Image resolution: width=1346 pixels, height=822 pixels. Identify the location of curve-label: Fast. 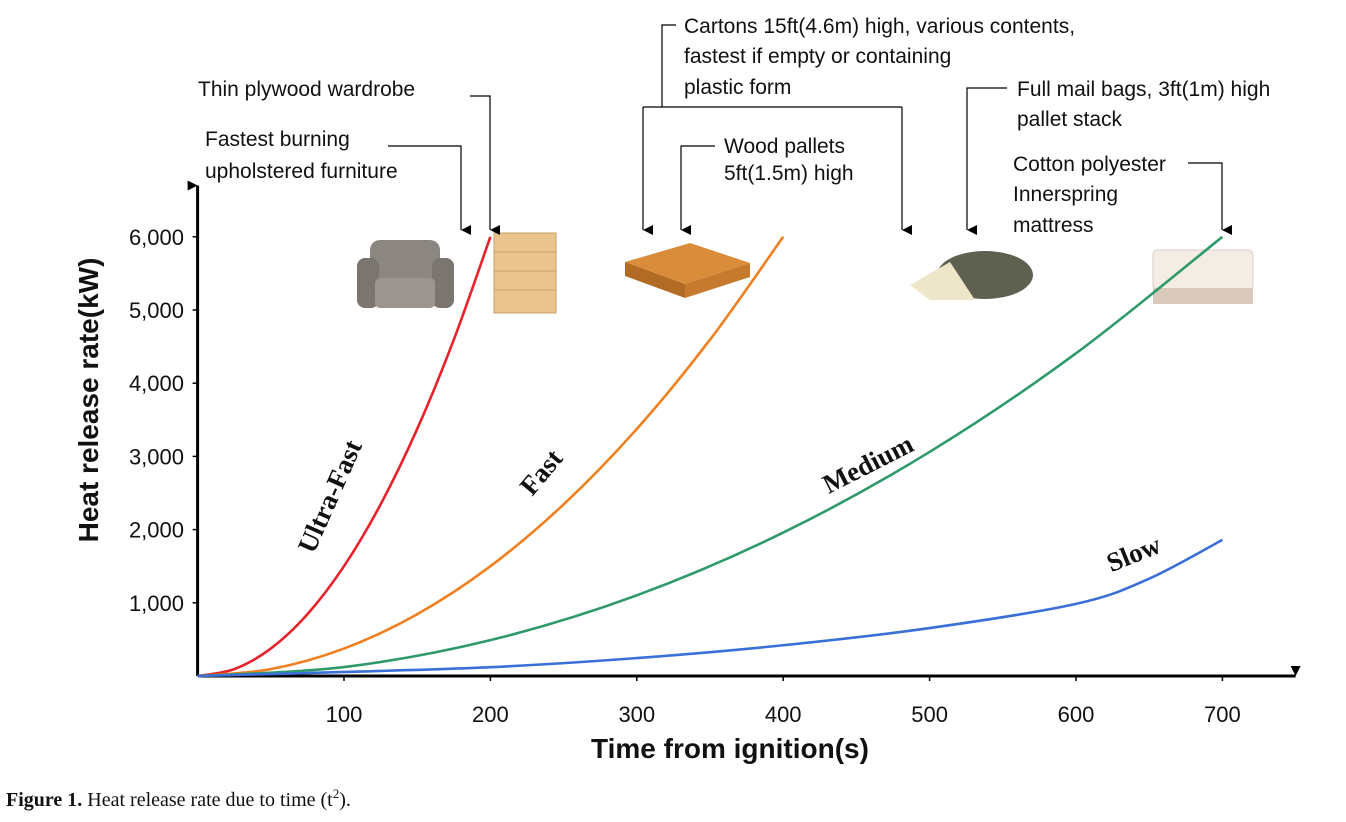
(541, 472).